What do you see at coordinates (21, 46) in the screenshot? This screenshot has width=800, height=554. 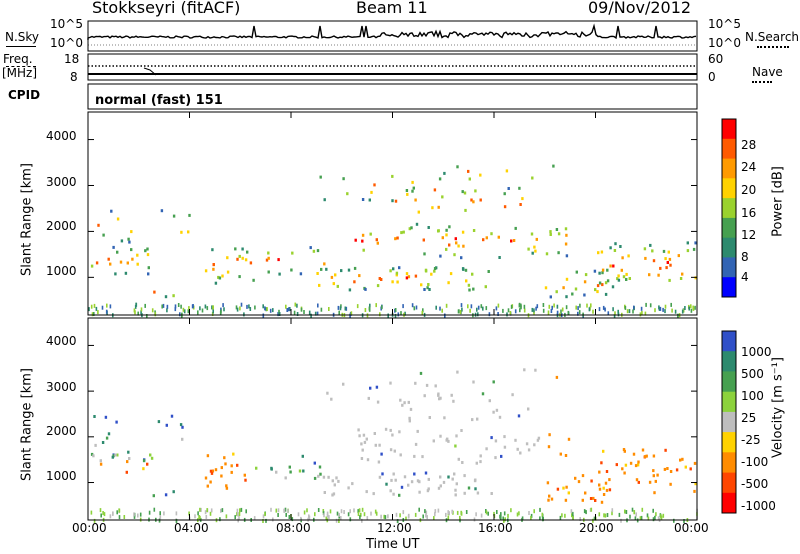 I see `nsky-line` at bounding box center [21, 46].